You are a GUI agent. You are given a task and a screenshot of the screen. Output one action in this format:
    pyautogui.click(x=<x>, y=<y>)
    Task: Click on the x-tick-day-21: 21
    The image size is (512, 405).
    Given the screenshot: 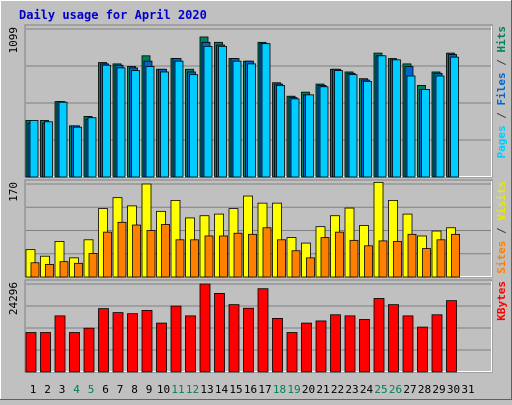 What is the action you would take?
    pyautogui.click(x=322, y=389)
    